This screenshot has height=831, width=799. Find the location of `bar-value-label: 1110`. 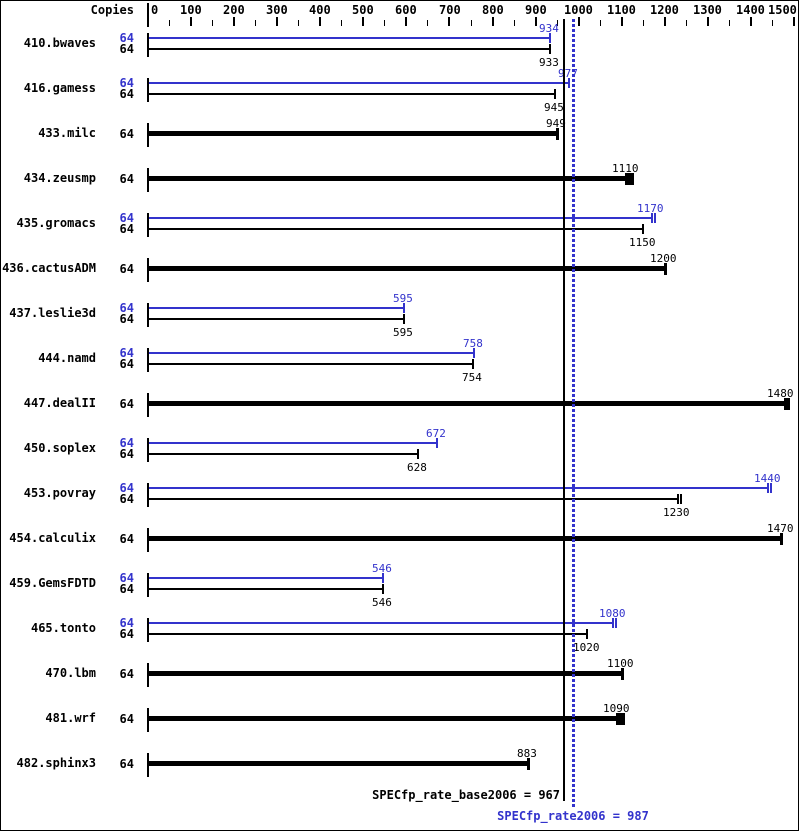

bar-value-label: 1110 is located at coordinates (625, 168).